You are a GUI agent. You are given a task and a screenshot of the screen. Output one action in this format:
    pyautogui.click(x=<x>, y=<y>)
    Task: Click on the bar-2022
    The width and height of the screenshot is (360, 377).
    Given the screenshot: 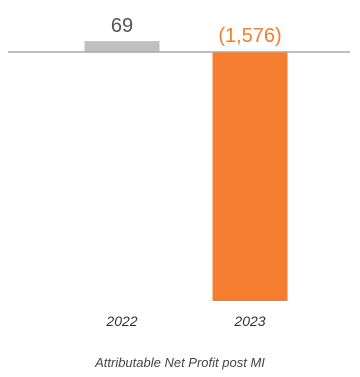 What is the action you would take?
    pyautogui.click(x=122, y=46)
    